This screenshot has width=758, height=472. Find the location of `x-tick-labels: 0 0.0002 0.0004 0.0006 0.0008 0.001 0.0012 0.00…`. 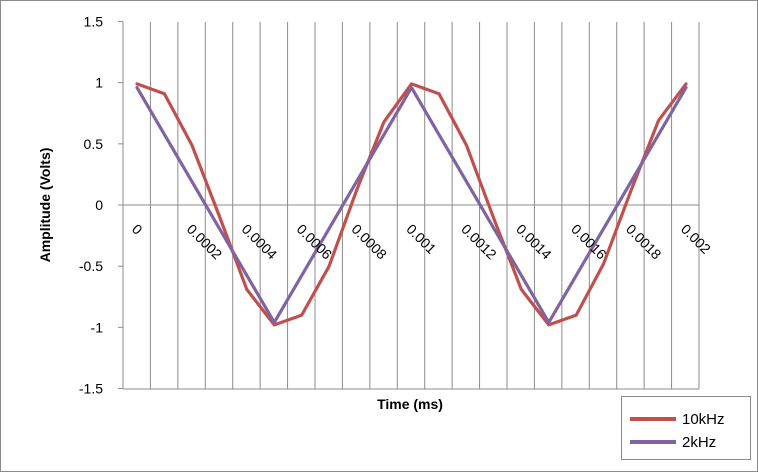

x-tick-labels: 0 0.0002 0.0004 0.0006 0.0008 0.001 0.0012 0.00… is located at coordinates (421, 242).